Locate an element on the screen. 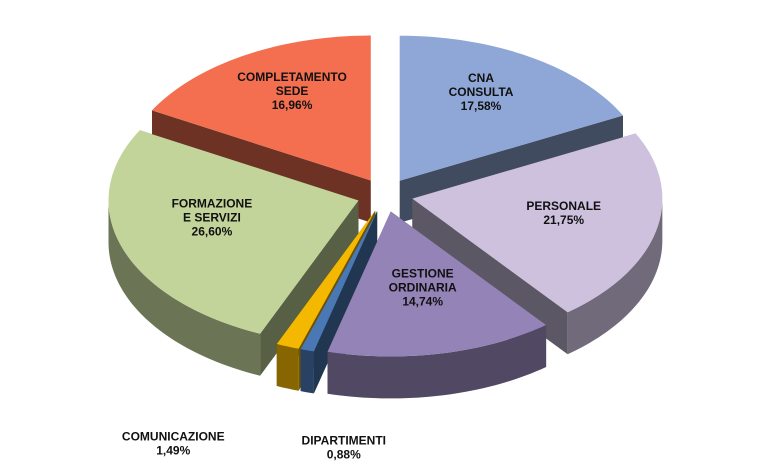 The height and width of the screenshot is (465, 761). value-label: 21,75% is located at coordinates (563, 220).